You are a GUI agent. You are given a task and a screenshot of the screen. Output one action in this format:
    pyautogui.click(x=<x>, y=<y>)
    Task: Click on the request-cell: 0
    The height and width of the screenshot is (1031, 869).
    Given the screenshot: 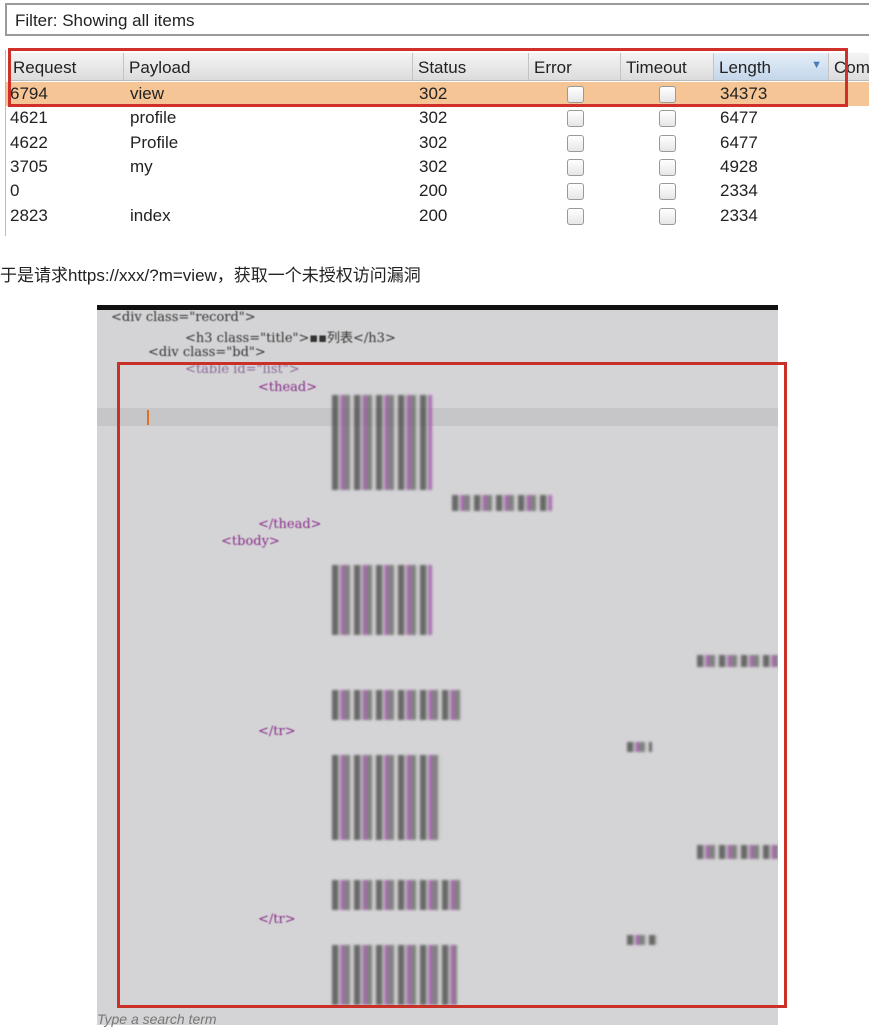 What is the action you would take?
    pyautogui.click(x=15, y=191)
    